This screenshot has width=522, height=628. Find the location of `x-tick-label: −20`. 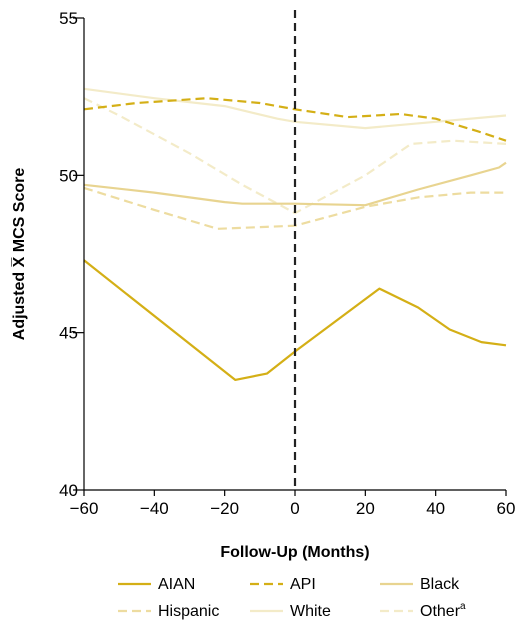

x-tick-label: −20 is located at coordinates (224, 508).